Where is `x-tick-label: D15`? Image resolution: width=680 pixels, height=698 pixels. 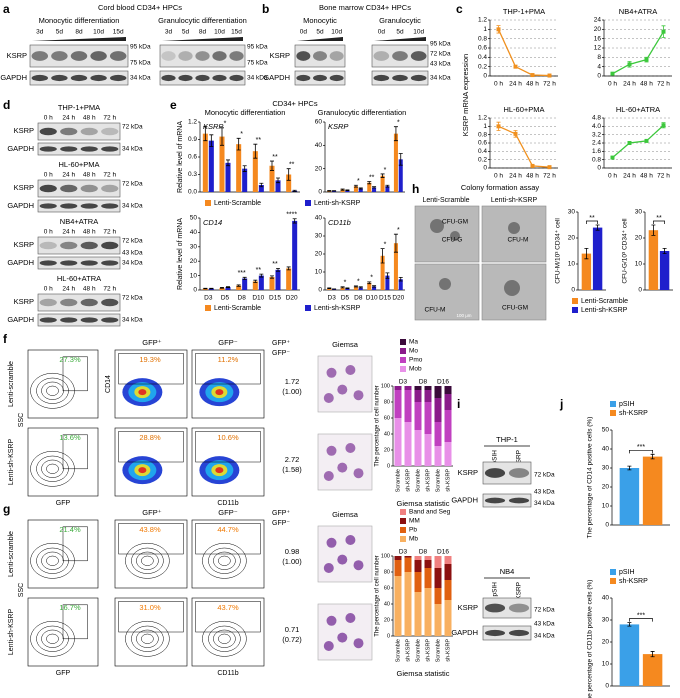 x-tick-label: D15 is located at coordinates (275, 298).